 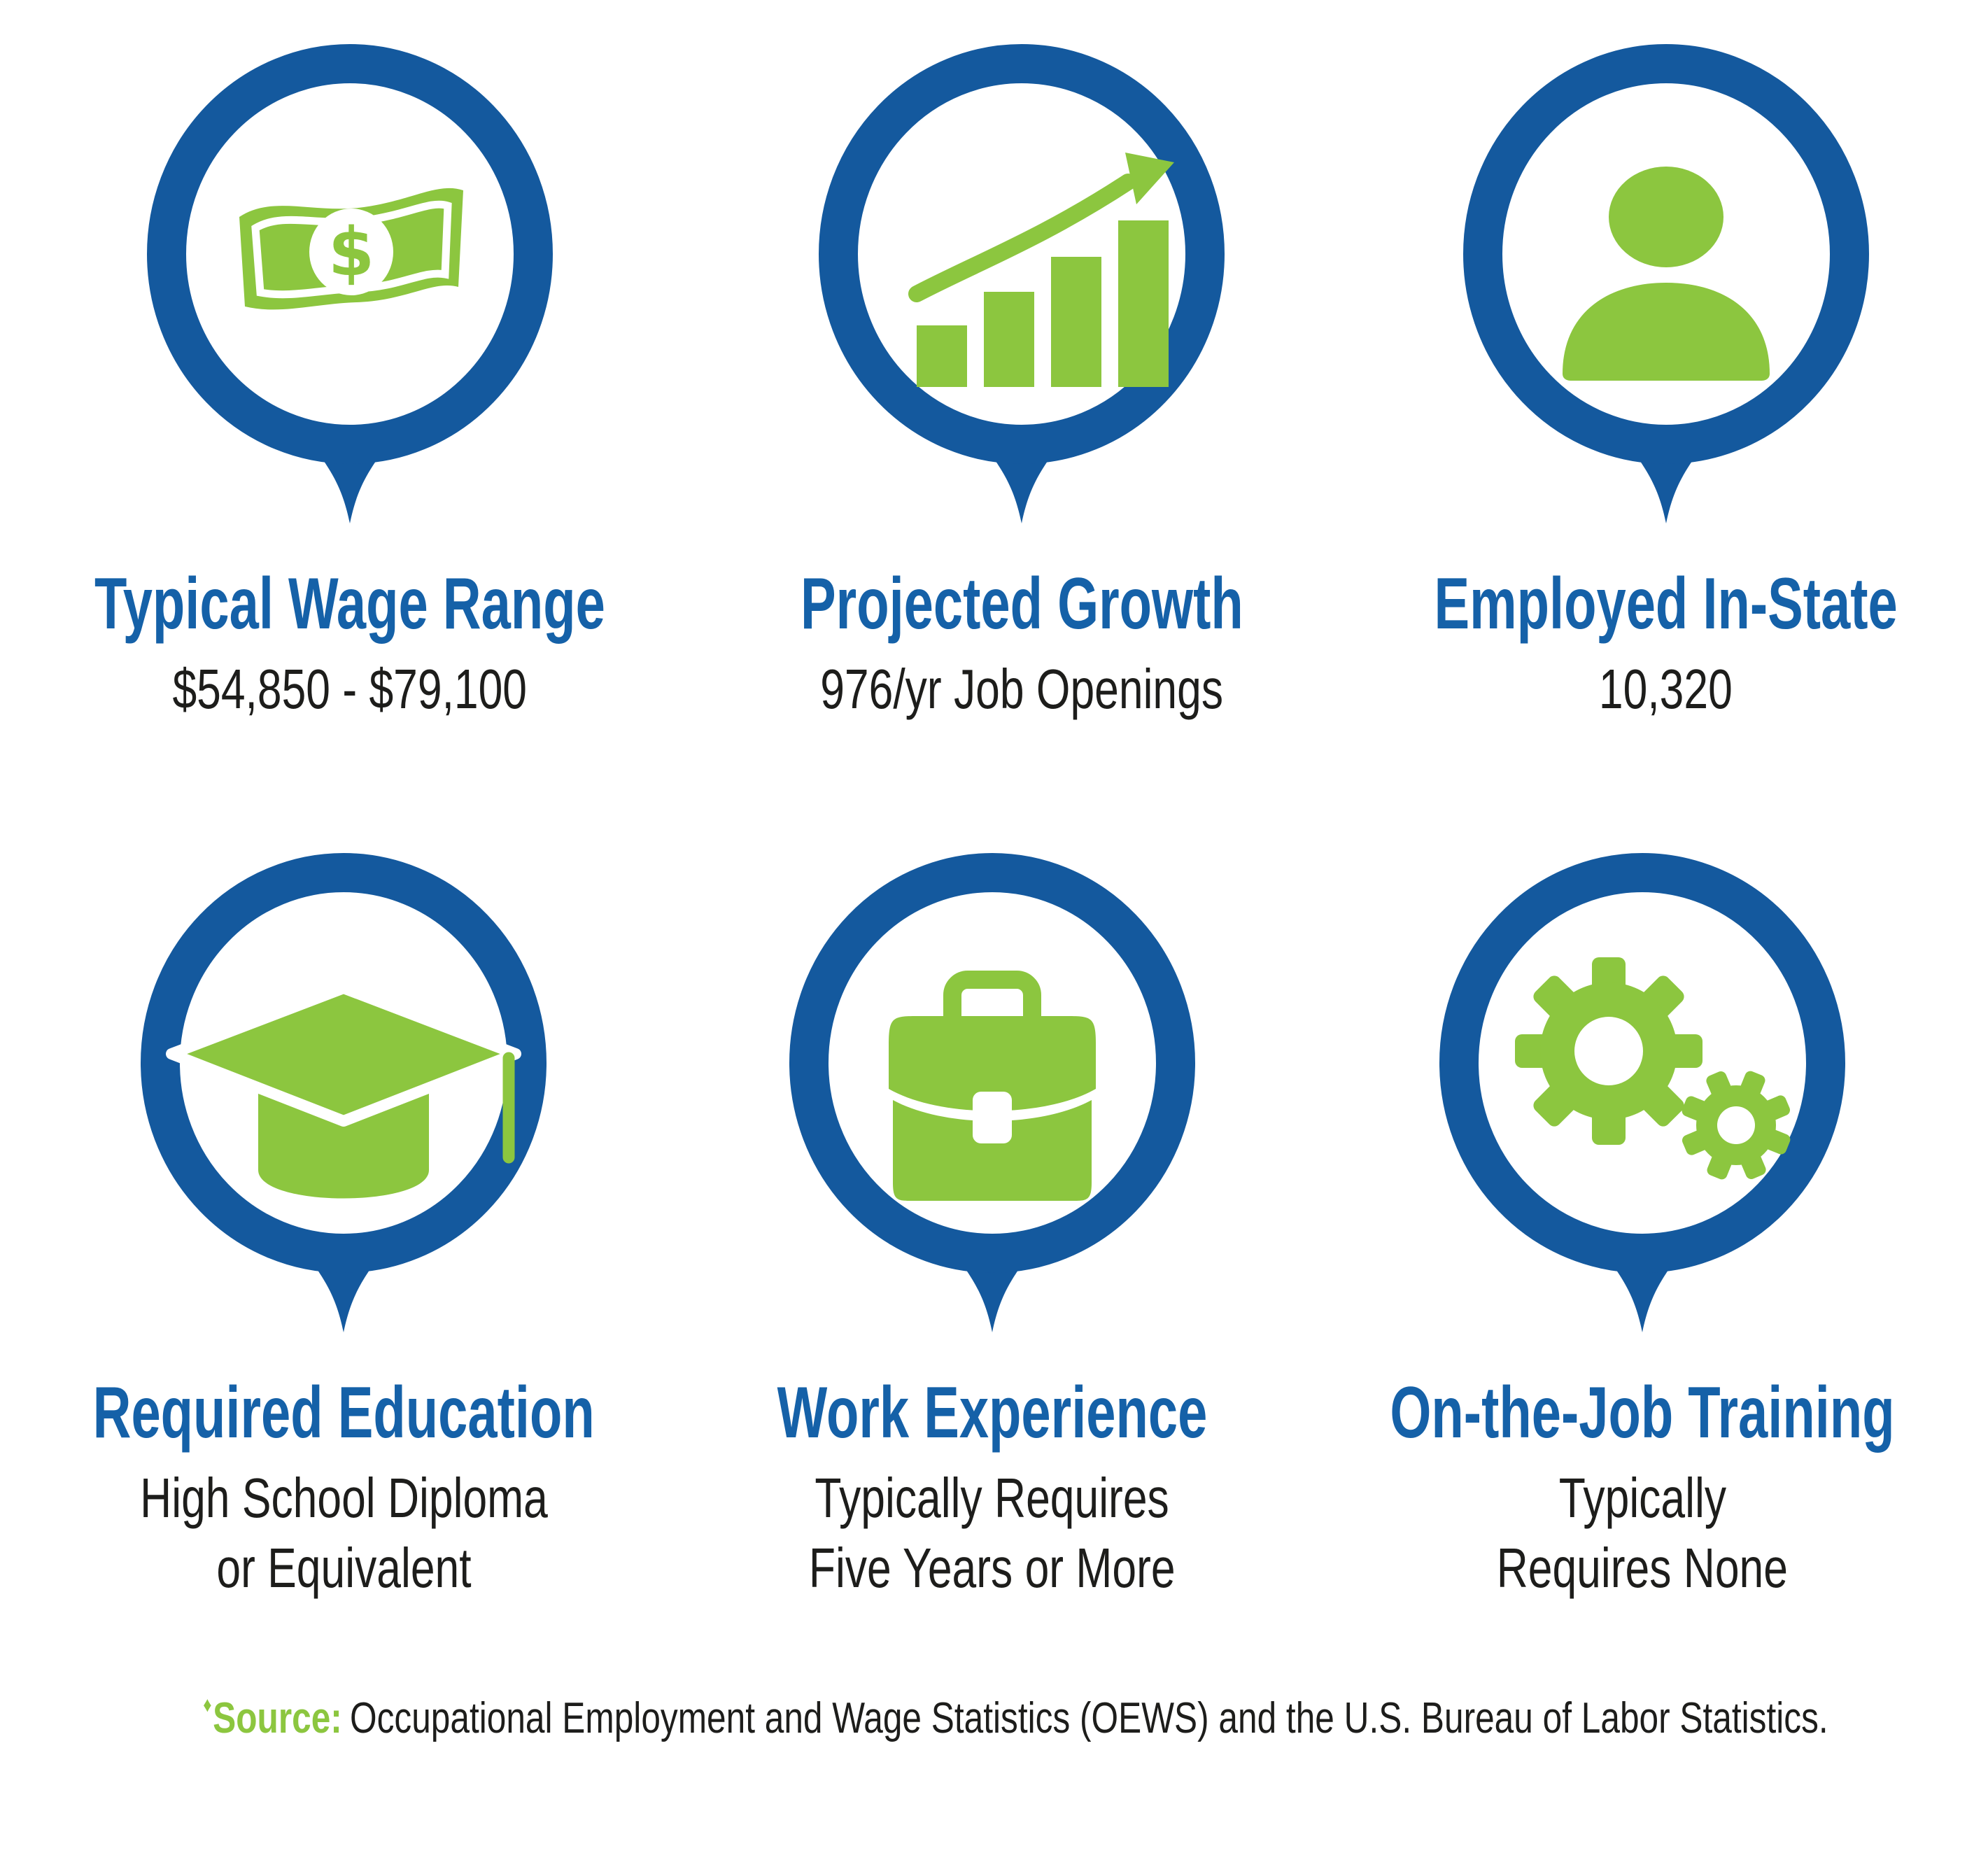 What do you see at coordinates (992, 1533) in the screenshot?
I see `card-value: Typically Requires Five Years or More` at bounding box center [992, 1533].